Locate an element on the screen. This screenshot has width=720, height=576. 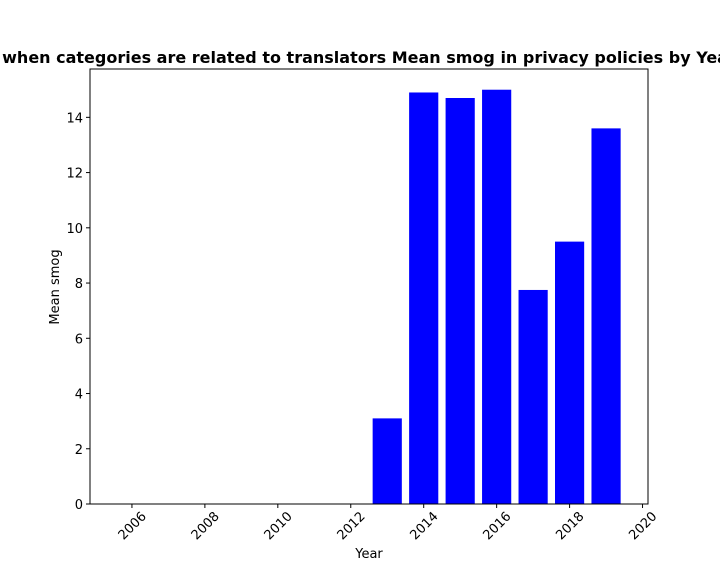
bar-2019 is located at coordinates (606, 316).